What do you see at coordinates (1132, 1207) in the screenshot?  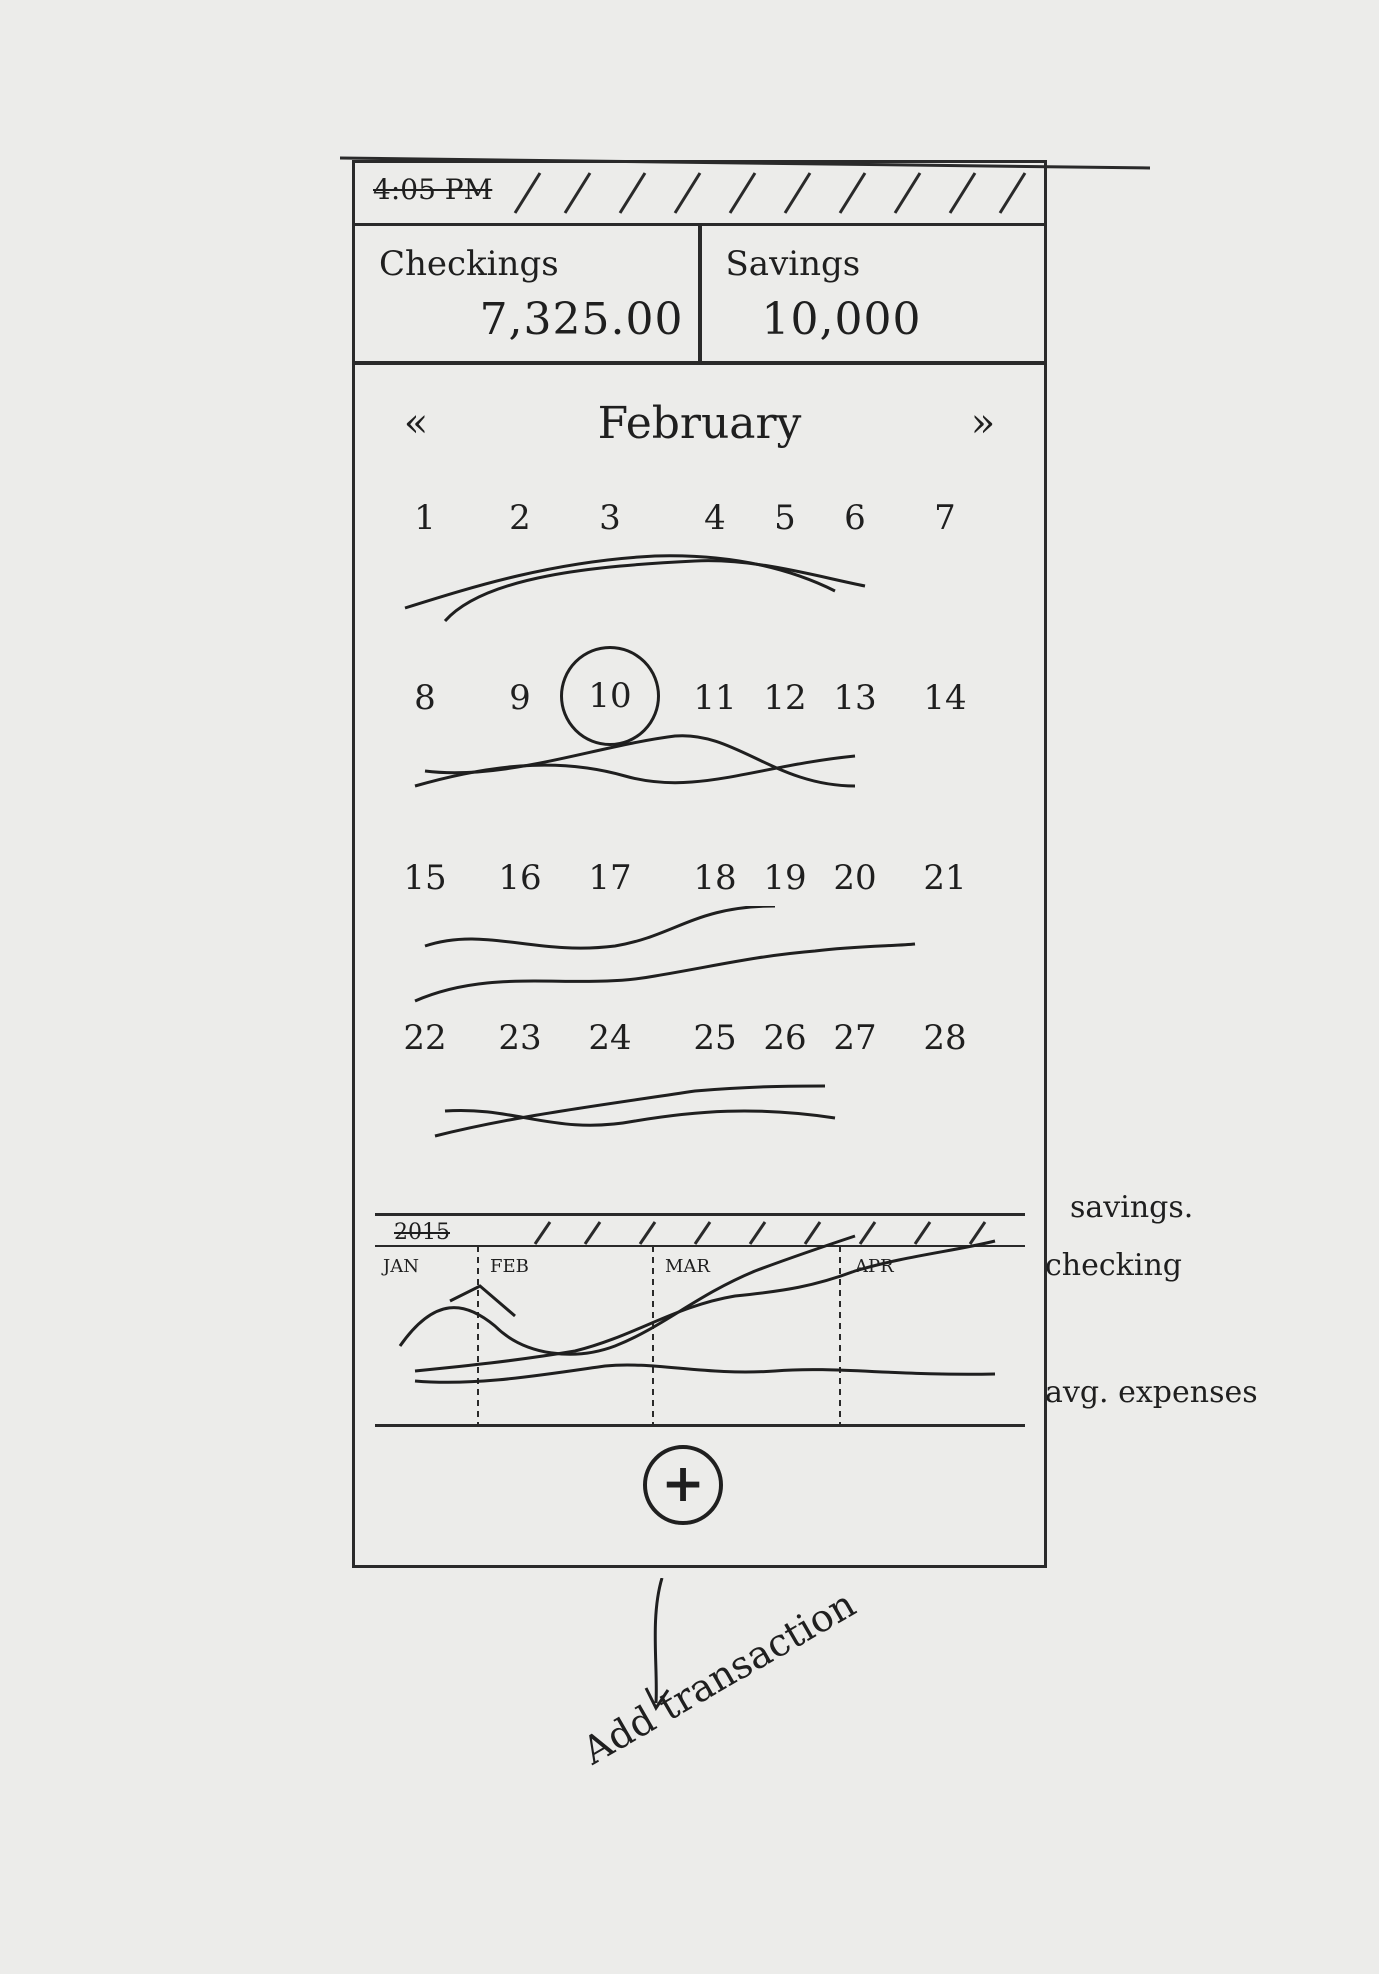 I see `annotation-savings: savings.` at bounding box center [1132, 1207].